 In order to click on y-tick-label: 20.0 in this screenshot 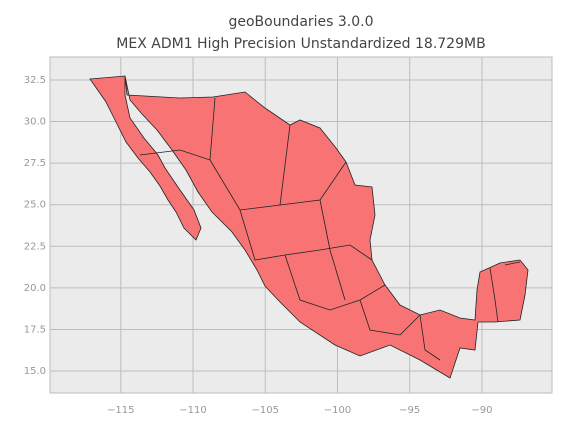, I will do `click(35, 288)`.